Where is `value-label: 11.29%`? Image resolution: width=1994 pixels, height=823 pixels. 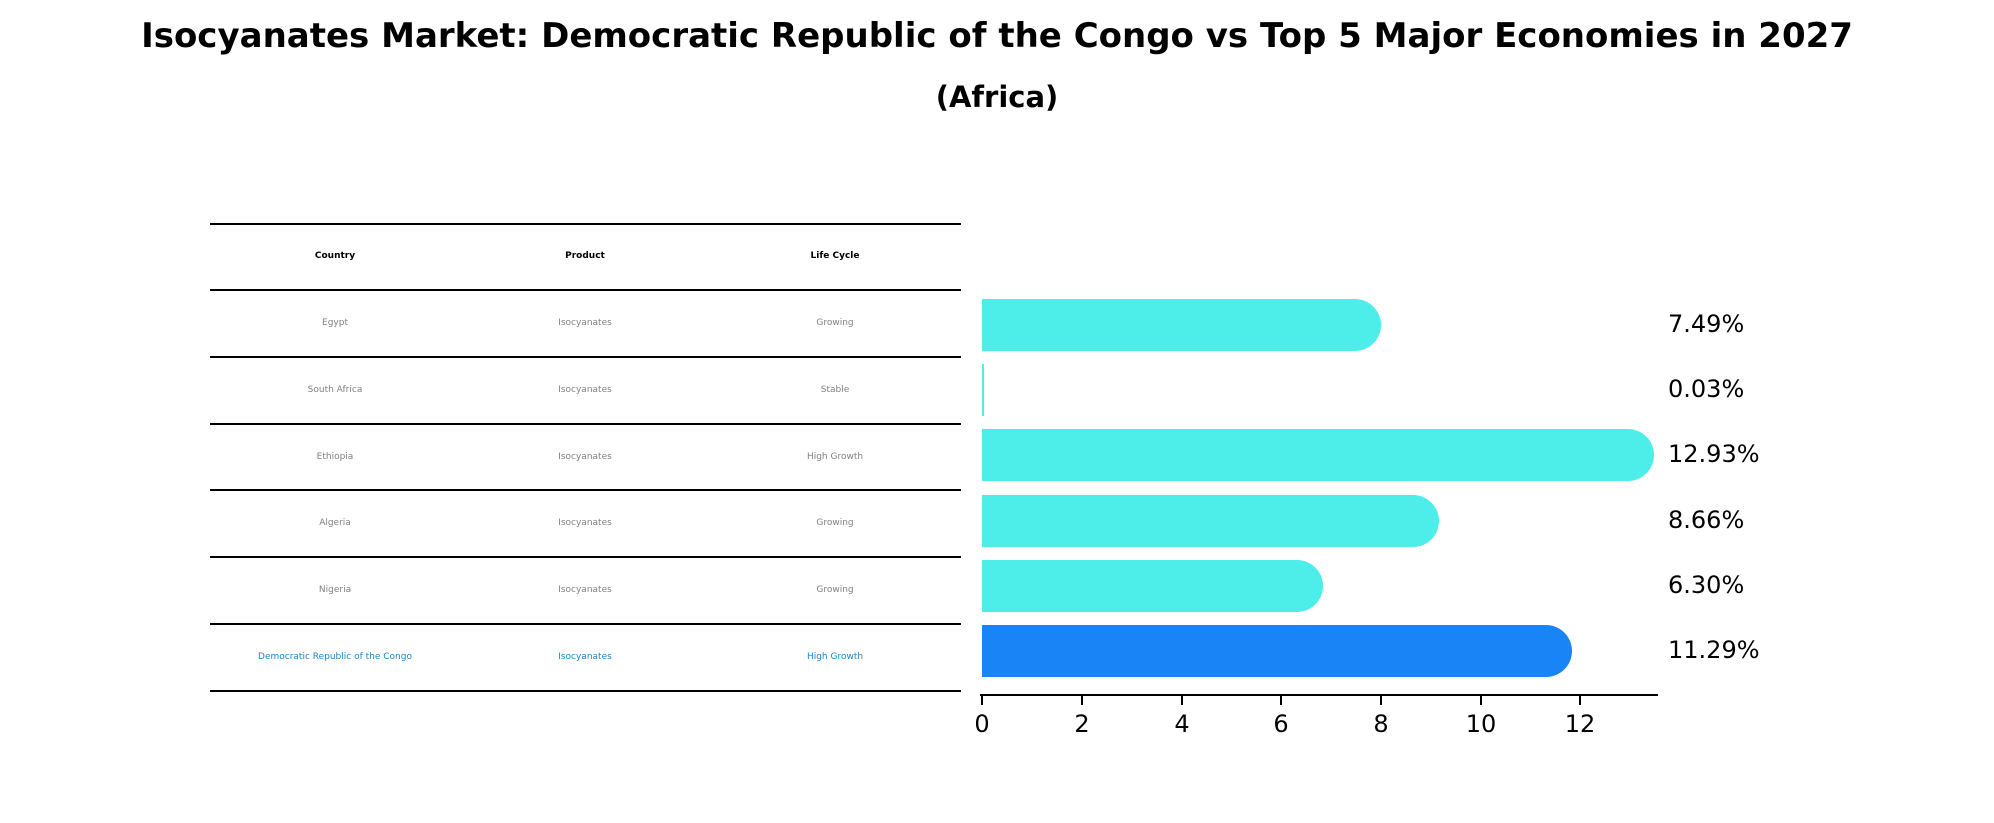
value-label: 11.29% is located at coordinates (1714, 650).